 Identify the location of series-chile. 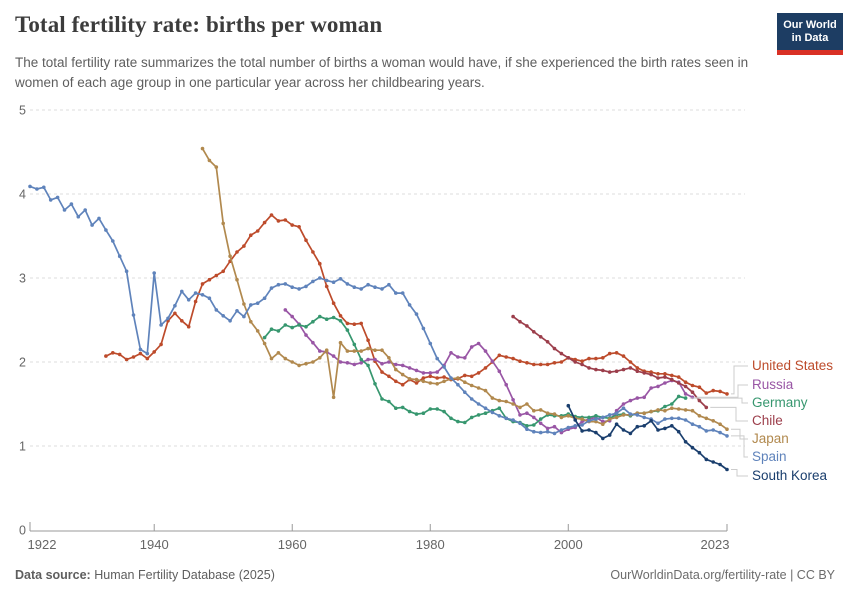
(610, 362).